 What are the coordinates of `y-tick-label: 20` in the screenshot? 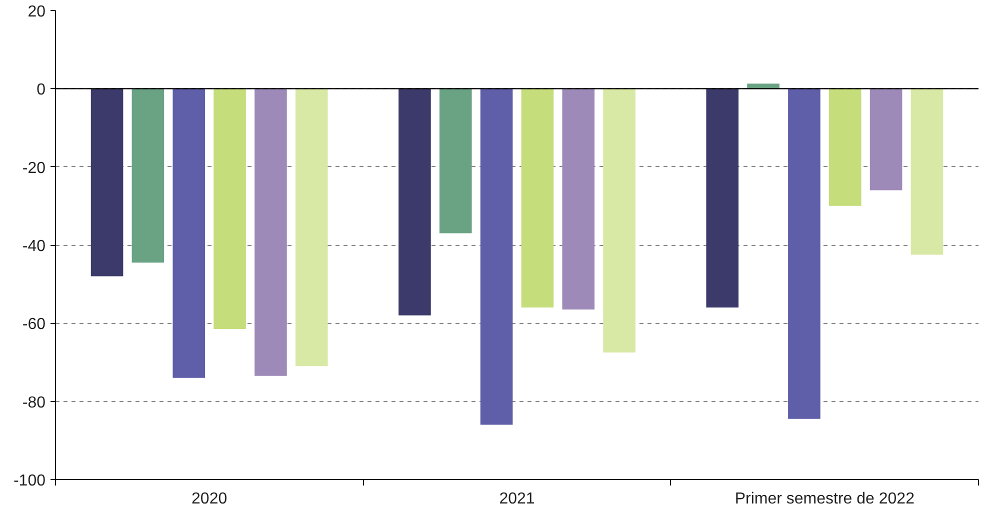 It's located at (37, 12).